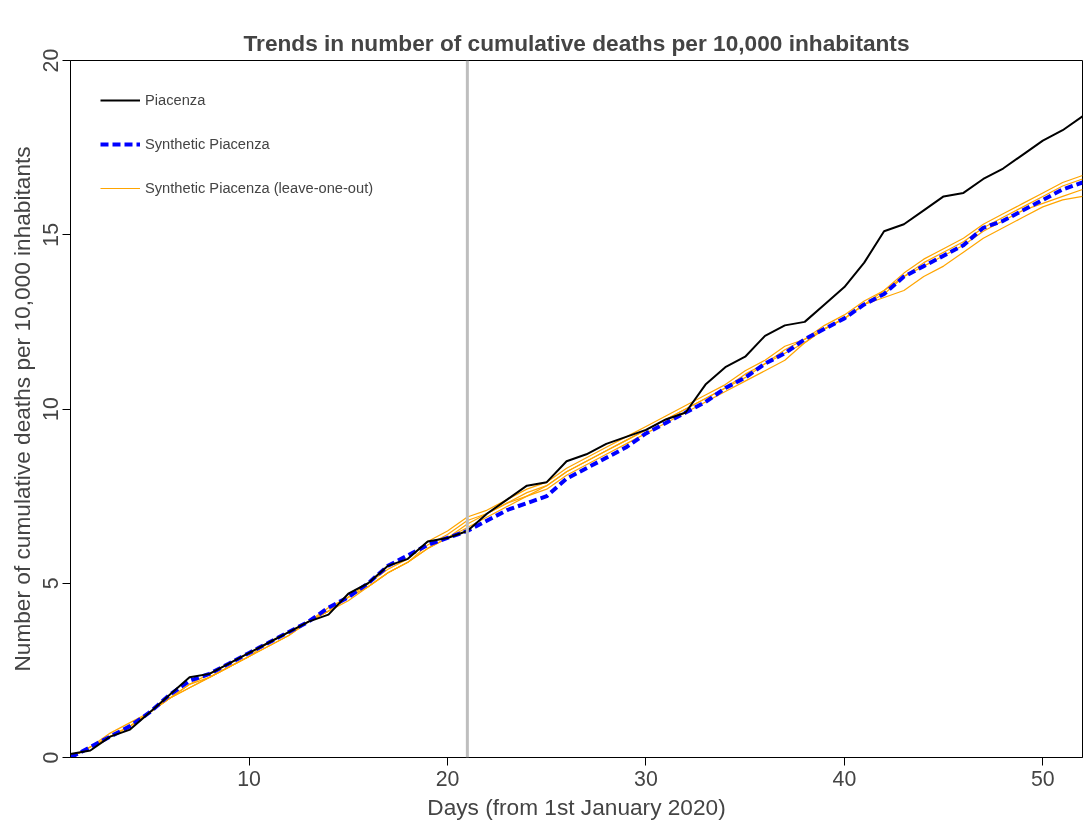 The height and width of the screenshot is (827, 1086). Describe the element at coordinates (646, 778) in the screenshot. I see `x-tick-label: 30` at that location.